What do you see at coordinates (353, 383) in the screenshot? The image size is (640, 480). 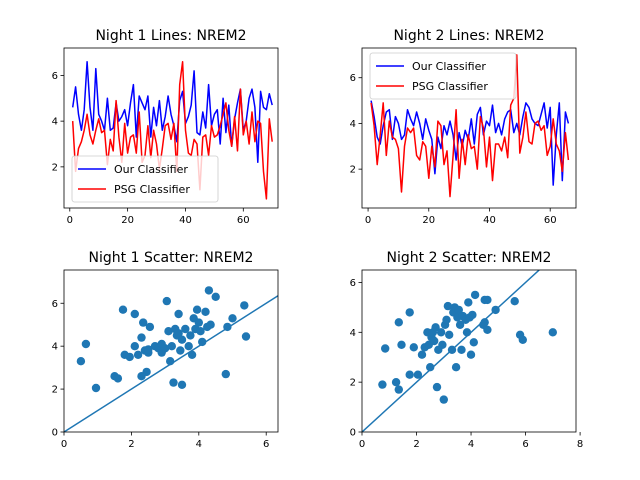 I see `night2-scatter-y-tick-label: 2` at bounding box center [353, 383].